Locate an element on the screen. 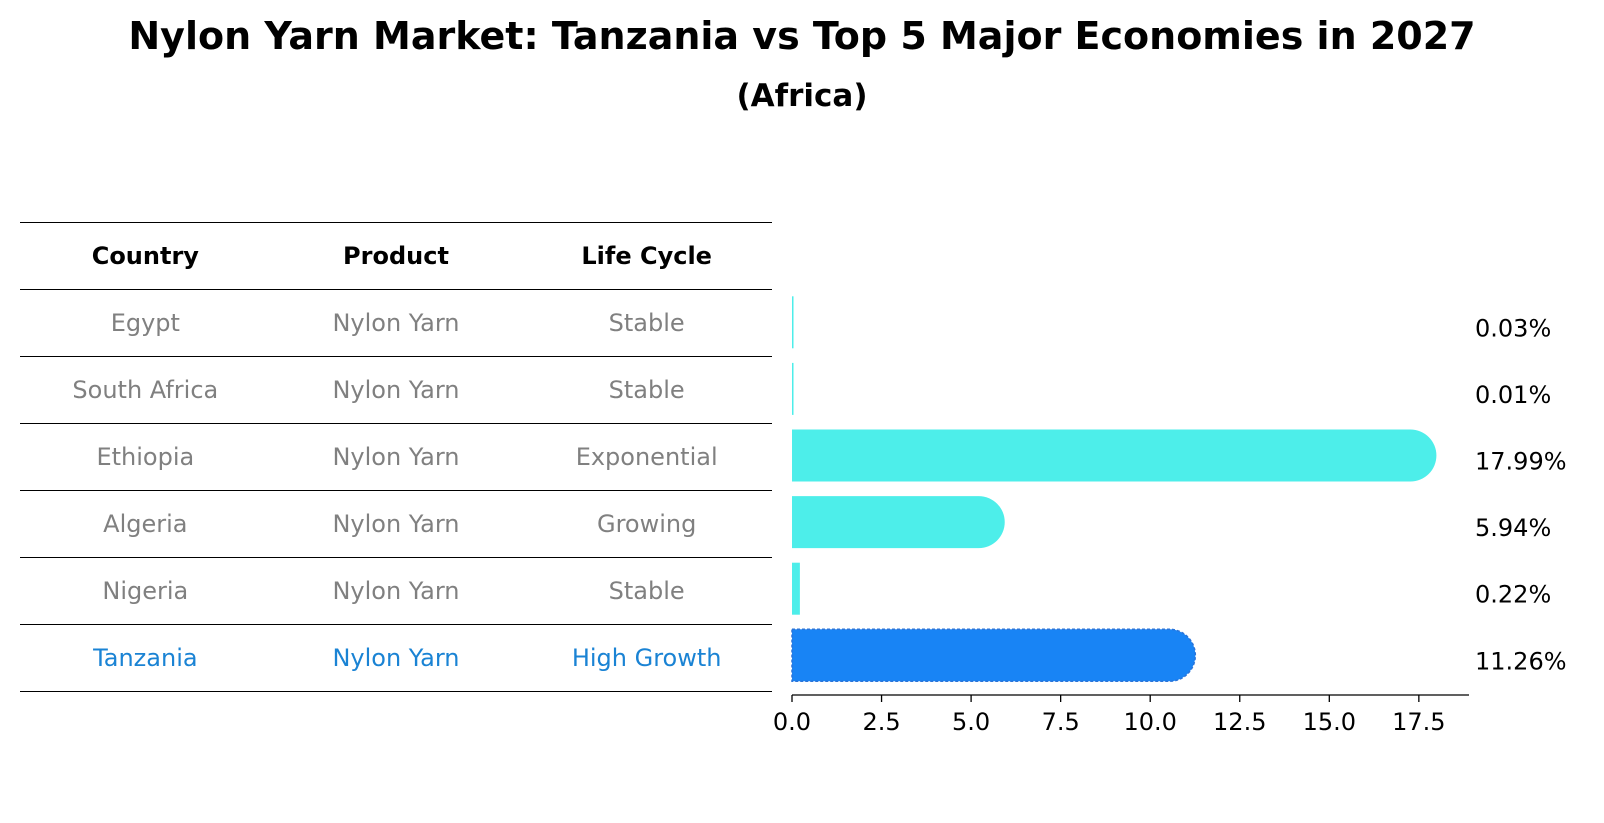 This screenshot has width=1604, height=823. bar-value-label: 0.22% is located at coordinates (1513, 595).